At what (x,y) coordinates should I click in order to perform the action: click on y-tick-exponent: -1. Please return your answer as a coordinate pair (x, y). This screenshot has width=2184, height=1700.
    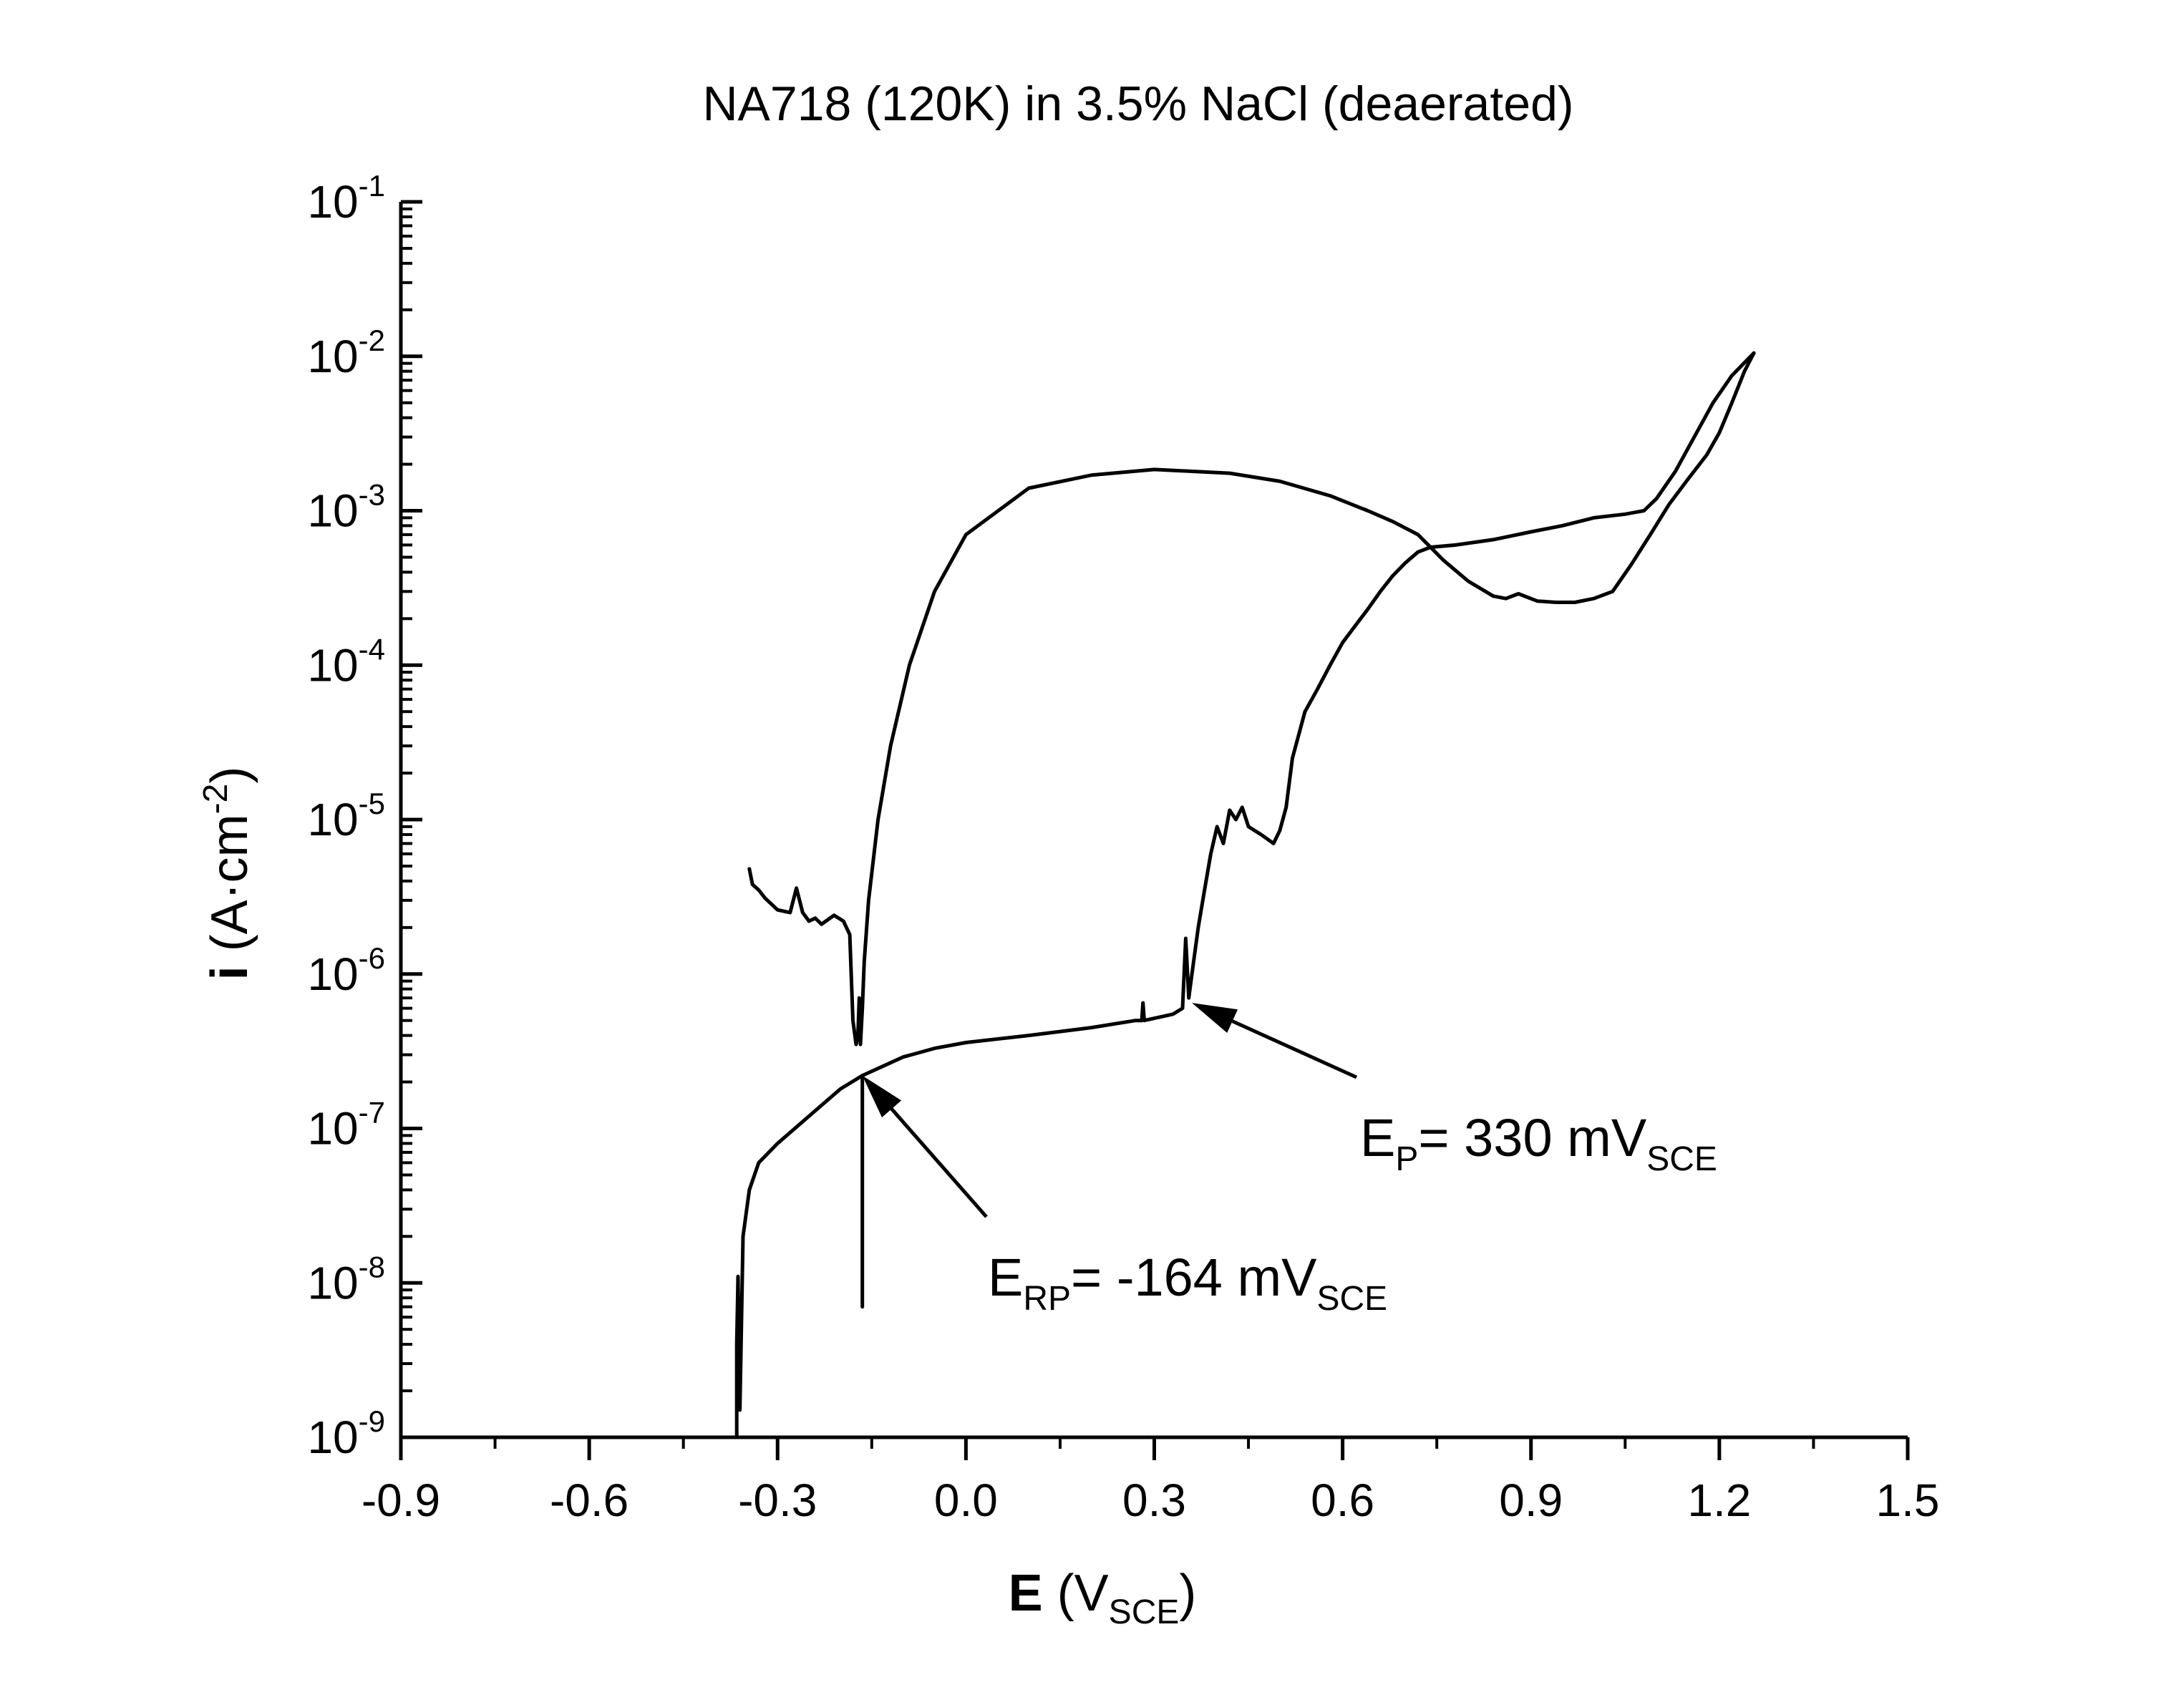
    Looking at the image, I should click on (372, 186).